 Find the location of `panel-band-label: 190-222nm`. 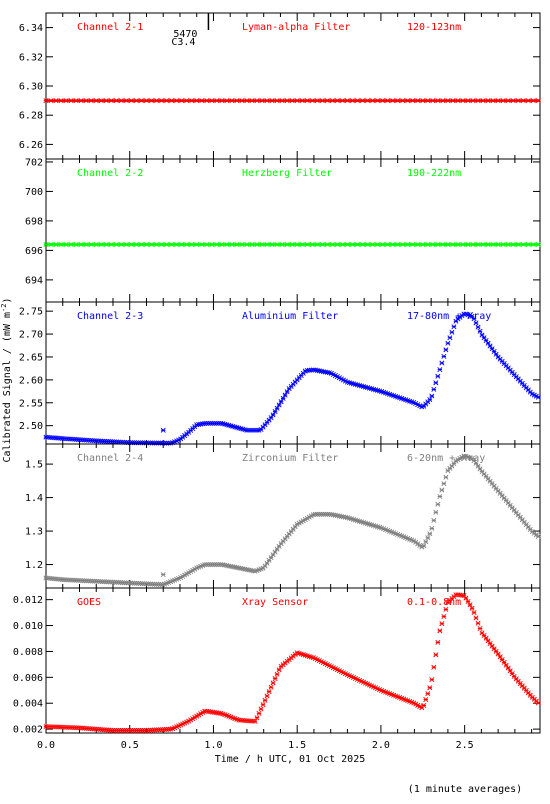

panel-band-label: 190-222nm is located at coordinates (434, 173).